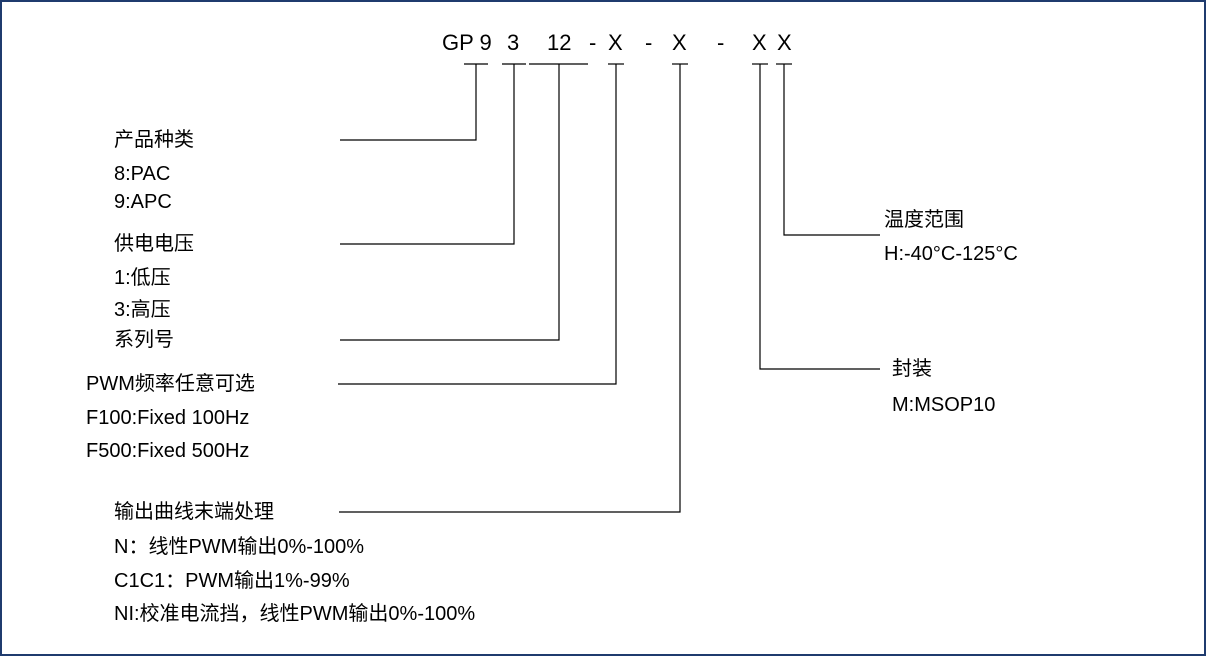 The width and height of the screenshot is (1206, 658). What do you see at coordinates (239, 547) in the screenshot?
I see `output-curve-option: N：线性PWM输出0%-100%` at bounding box center [239, 547].